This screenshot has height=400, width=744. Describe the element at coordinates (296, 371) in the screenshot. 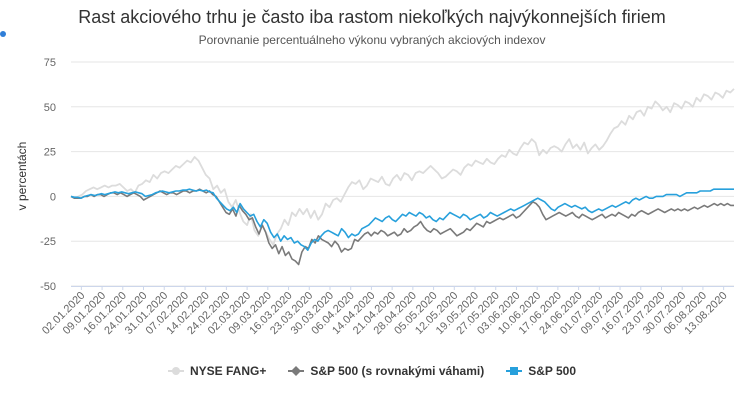

I see `legend-symbol-diamond` at that location.